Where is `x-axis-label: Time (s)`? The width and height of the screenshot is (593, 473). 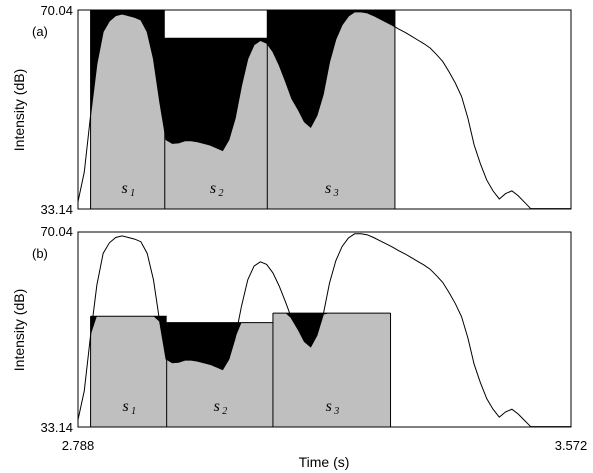
x-axis-label: Time (s) is located at coordinates (324, 462).